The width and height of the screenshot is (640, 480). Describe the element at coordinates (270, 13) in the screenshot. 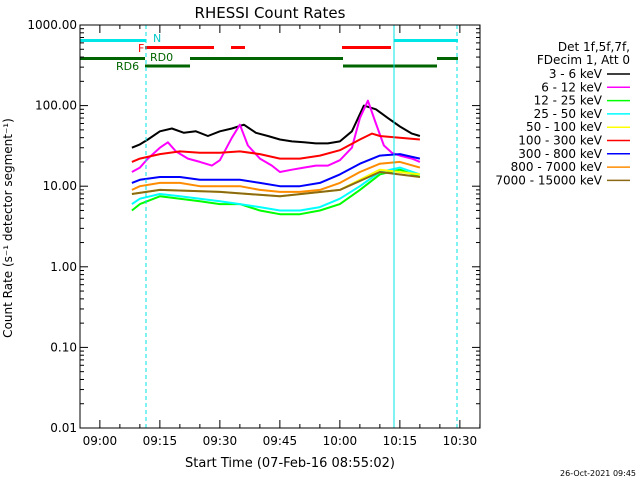

I see `chart-title: RHESSI Count Rates` at that location.